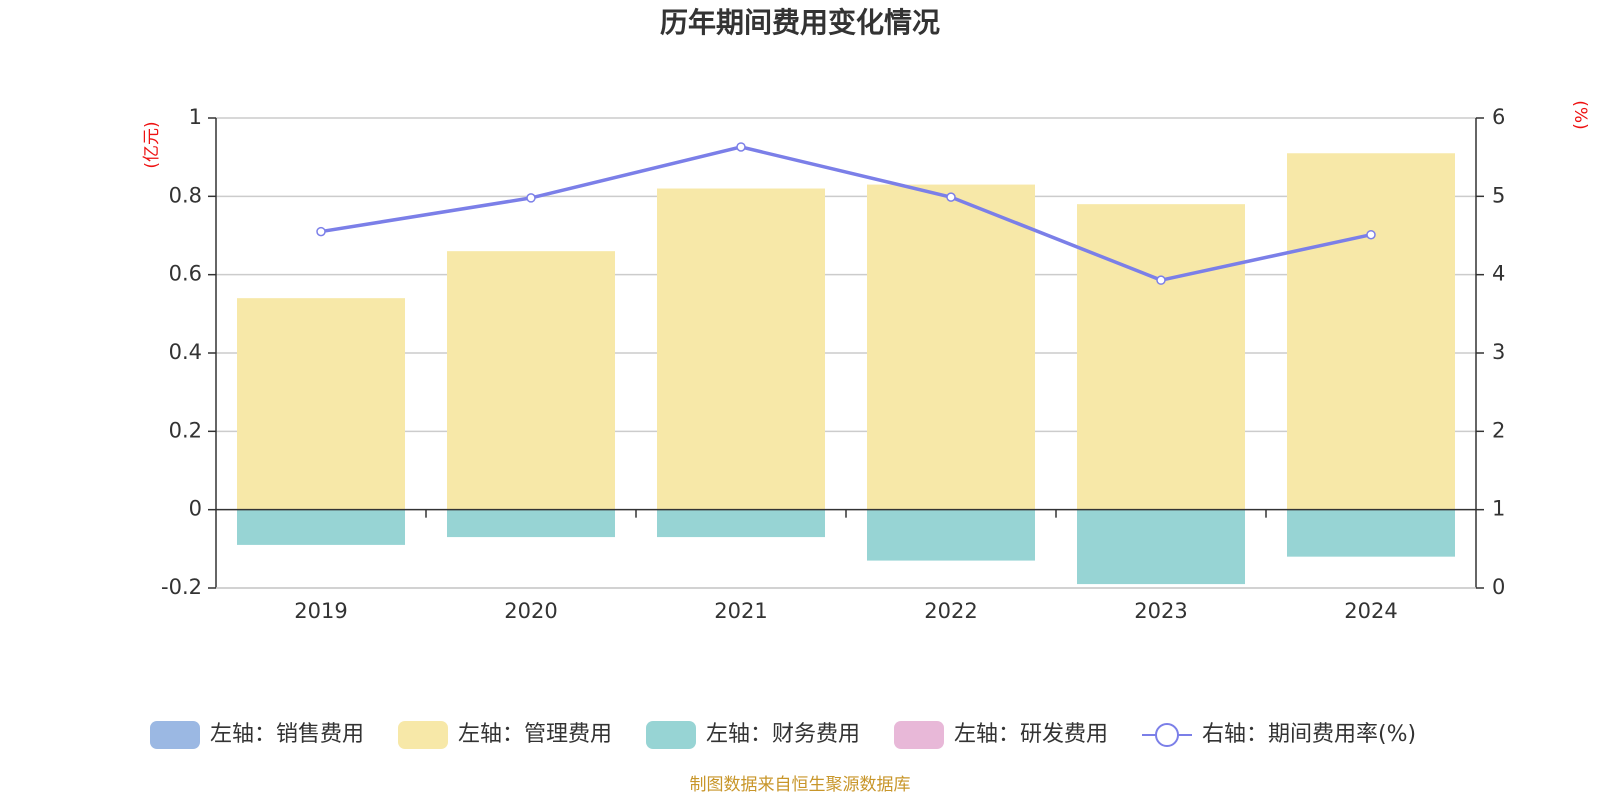 The image size is (1600, 800). What do you see at coordinates (1498, 195) in the screenshot?
I see `right-tick-label: 5` at bounding box center [1498, 195].